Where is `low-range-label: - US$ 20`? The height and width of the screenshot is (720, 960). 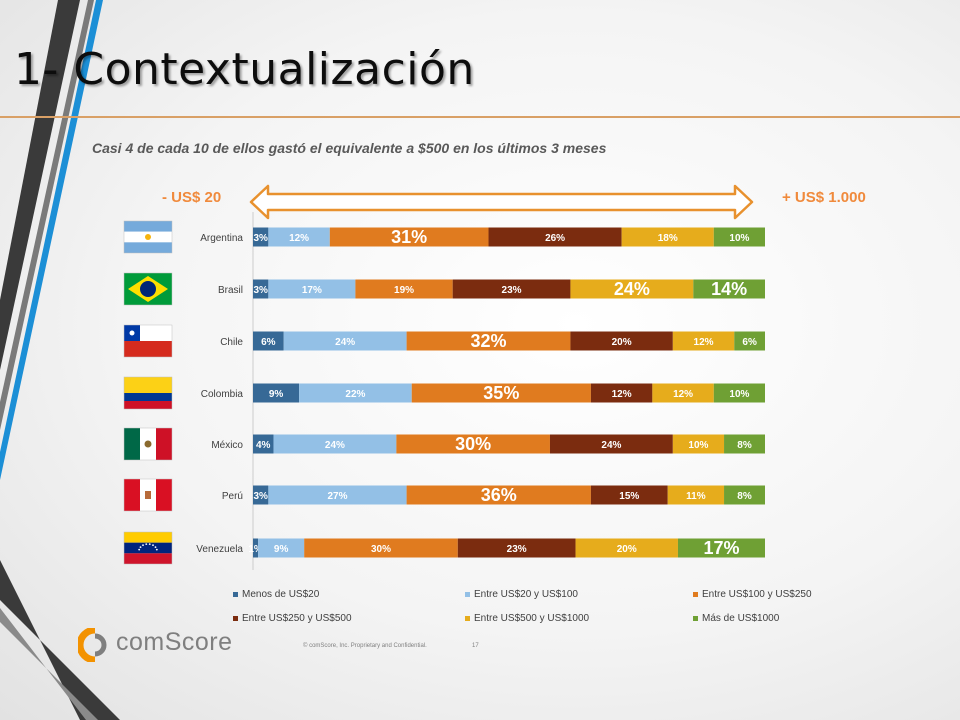
low-range-label: - US$ 20 is located at coordinates (192, 197).